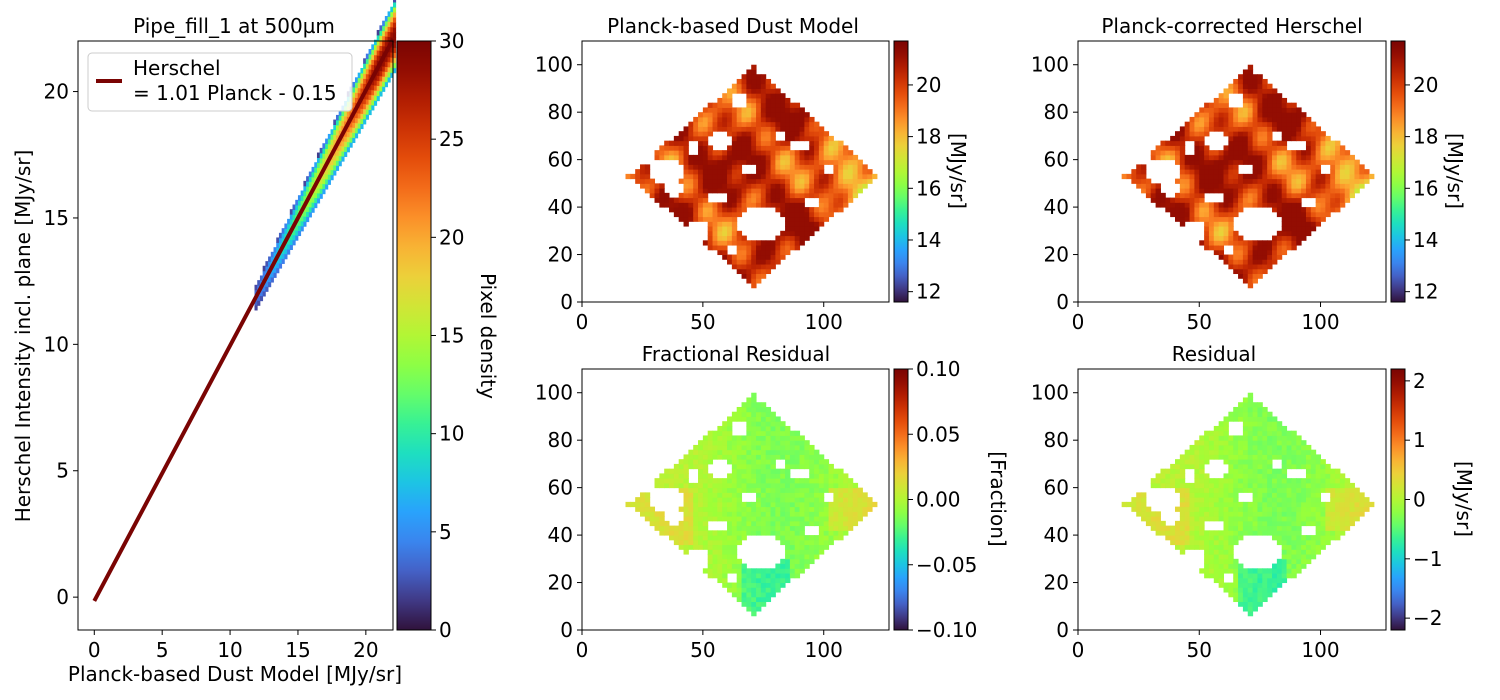 This screenshot has width=1500, height=700. I want to click on map-2-colorbar-tick-label: 16, so click(1425, 188).